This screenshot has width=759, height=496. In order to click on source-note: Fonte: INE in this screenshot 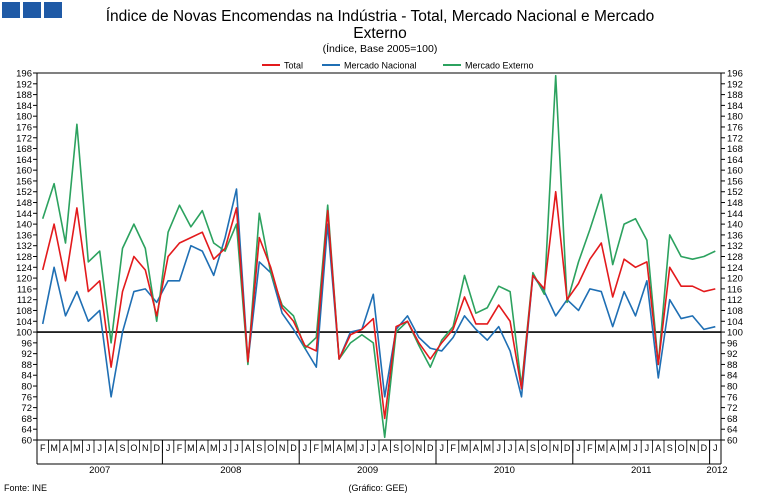, I will do `click(25, 488)`.